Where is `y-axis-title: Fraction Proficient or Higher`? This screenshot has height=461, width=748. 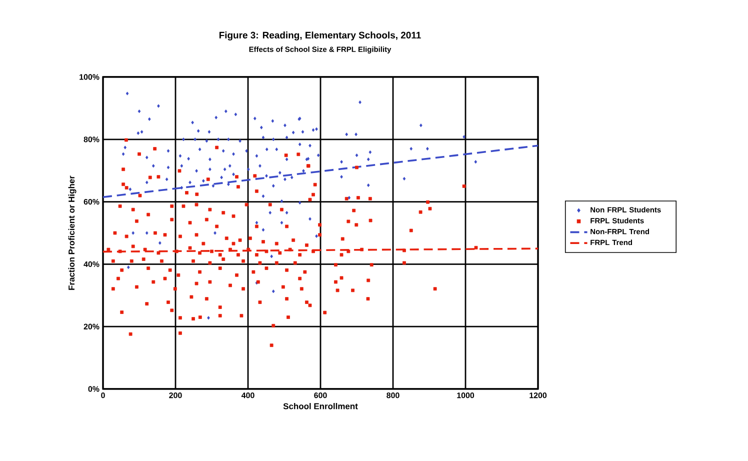
y-axis-title: Fraction Proficient or Higher is located at coordinates (72, 233).